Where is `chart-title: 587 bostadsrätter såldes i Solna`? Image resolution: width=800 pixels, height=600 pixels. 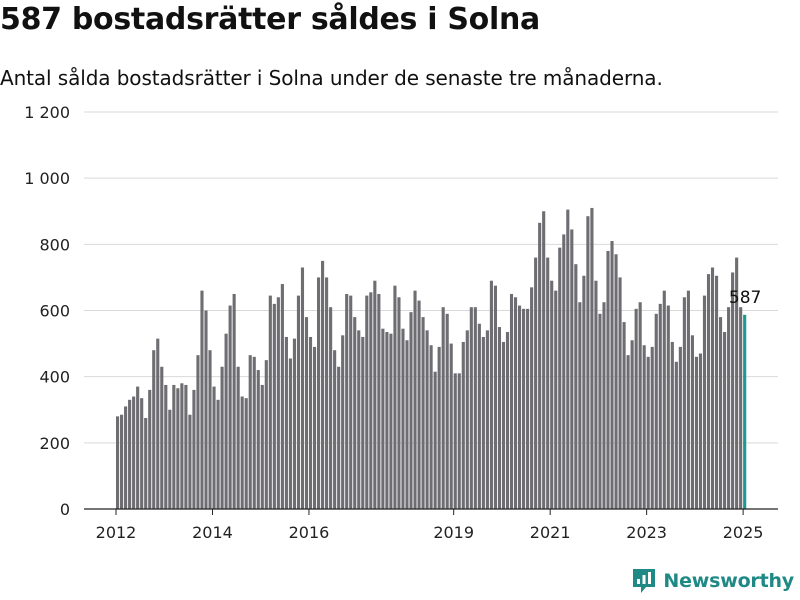
chart-title: 587 bostadsrätter såldes i Solna is located at coordinates (270, 19).